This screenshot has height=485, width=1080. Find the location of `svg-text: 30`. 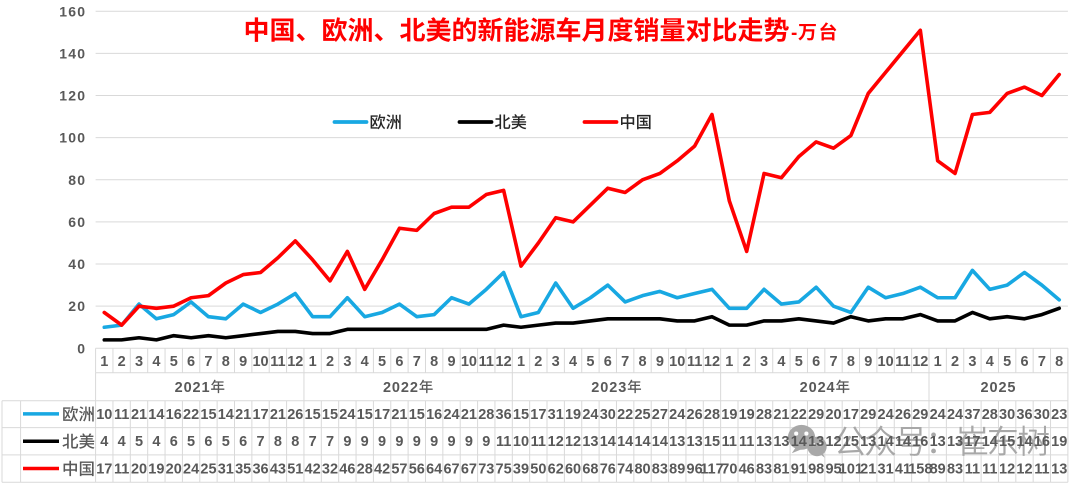

svg-text: 30 is located at coordinates (1007, 415).